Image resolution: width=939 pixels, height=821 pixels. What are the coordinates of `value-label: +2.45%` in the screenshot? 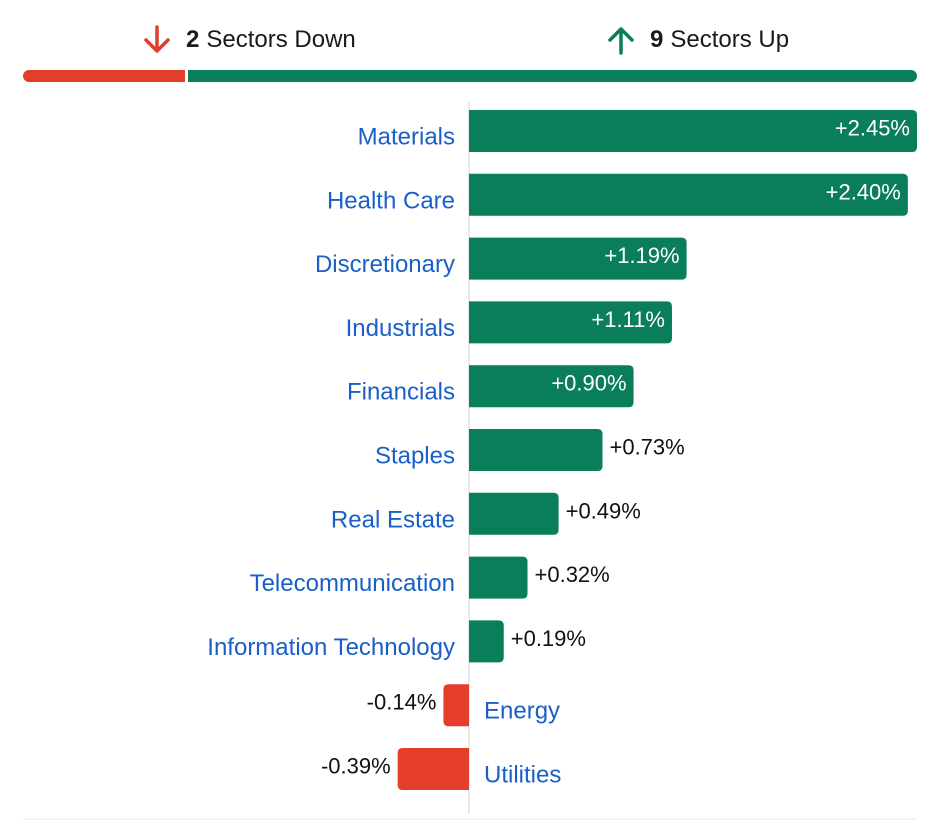 It's located at (872, 128).